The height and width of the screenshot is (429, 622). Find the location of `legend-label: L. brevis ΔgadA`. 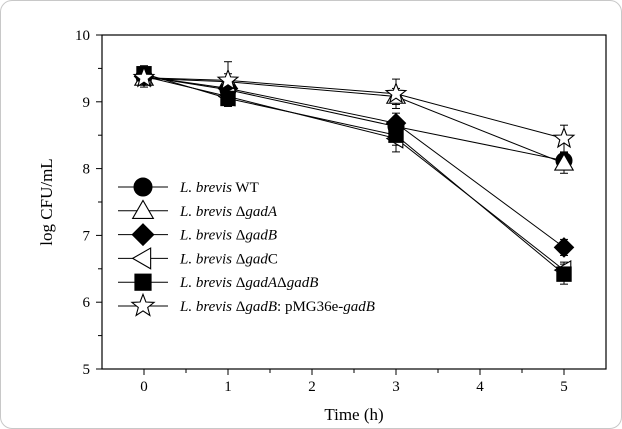

legend-label: L. brevis ΔgadA is located at coordinates (228, 212).